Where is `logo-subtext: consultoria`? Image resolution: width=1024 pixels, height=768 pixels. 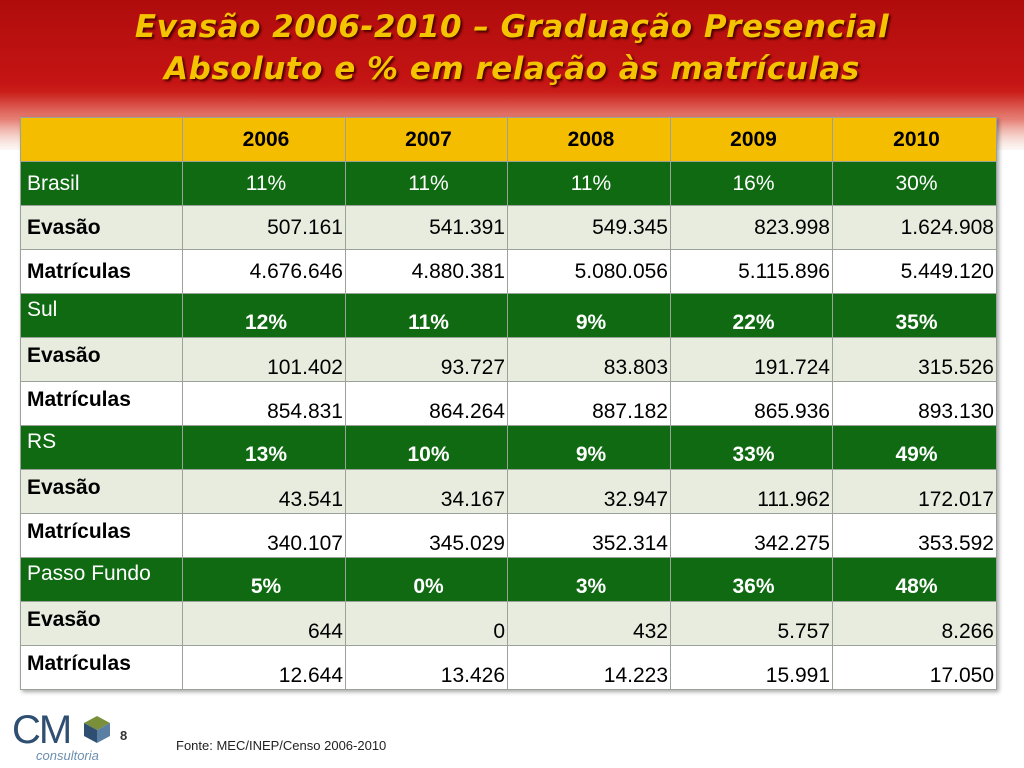 logo-subtext: consultoria is located at coordinates (67, 755).